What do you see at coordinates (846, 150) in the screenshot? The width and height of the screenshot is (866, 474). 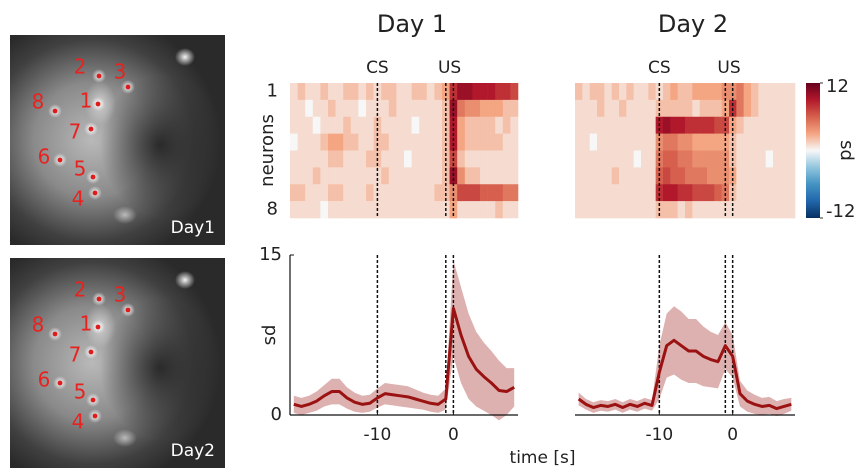 I see `colorbar-label: sd` at bounding box center [846, 150].